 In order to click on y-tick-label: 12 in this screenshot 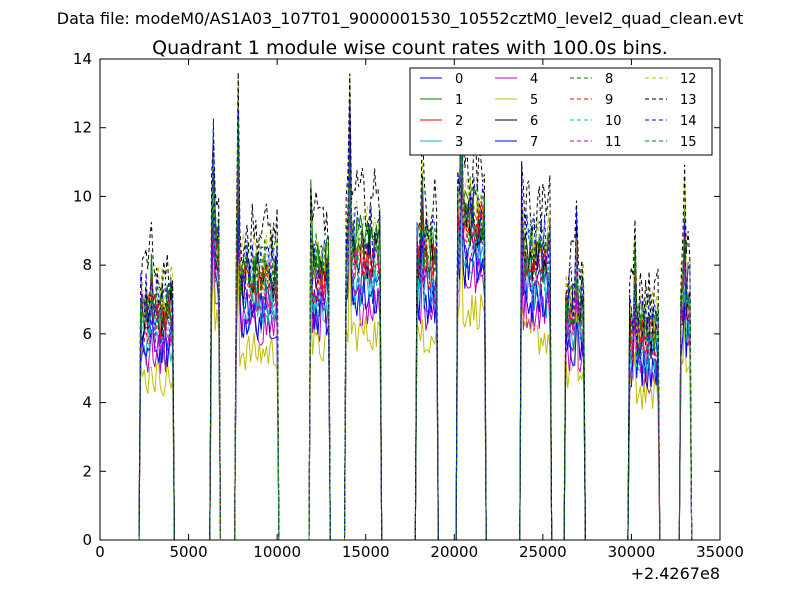, I will do `click(82, 128)`.